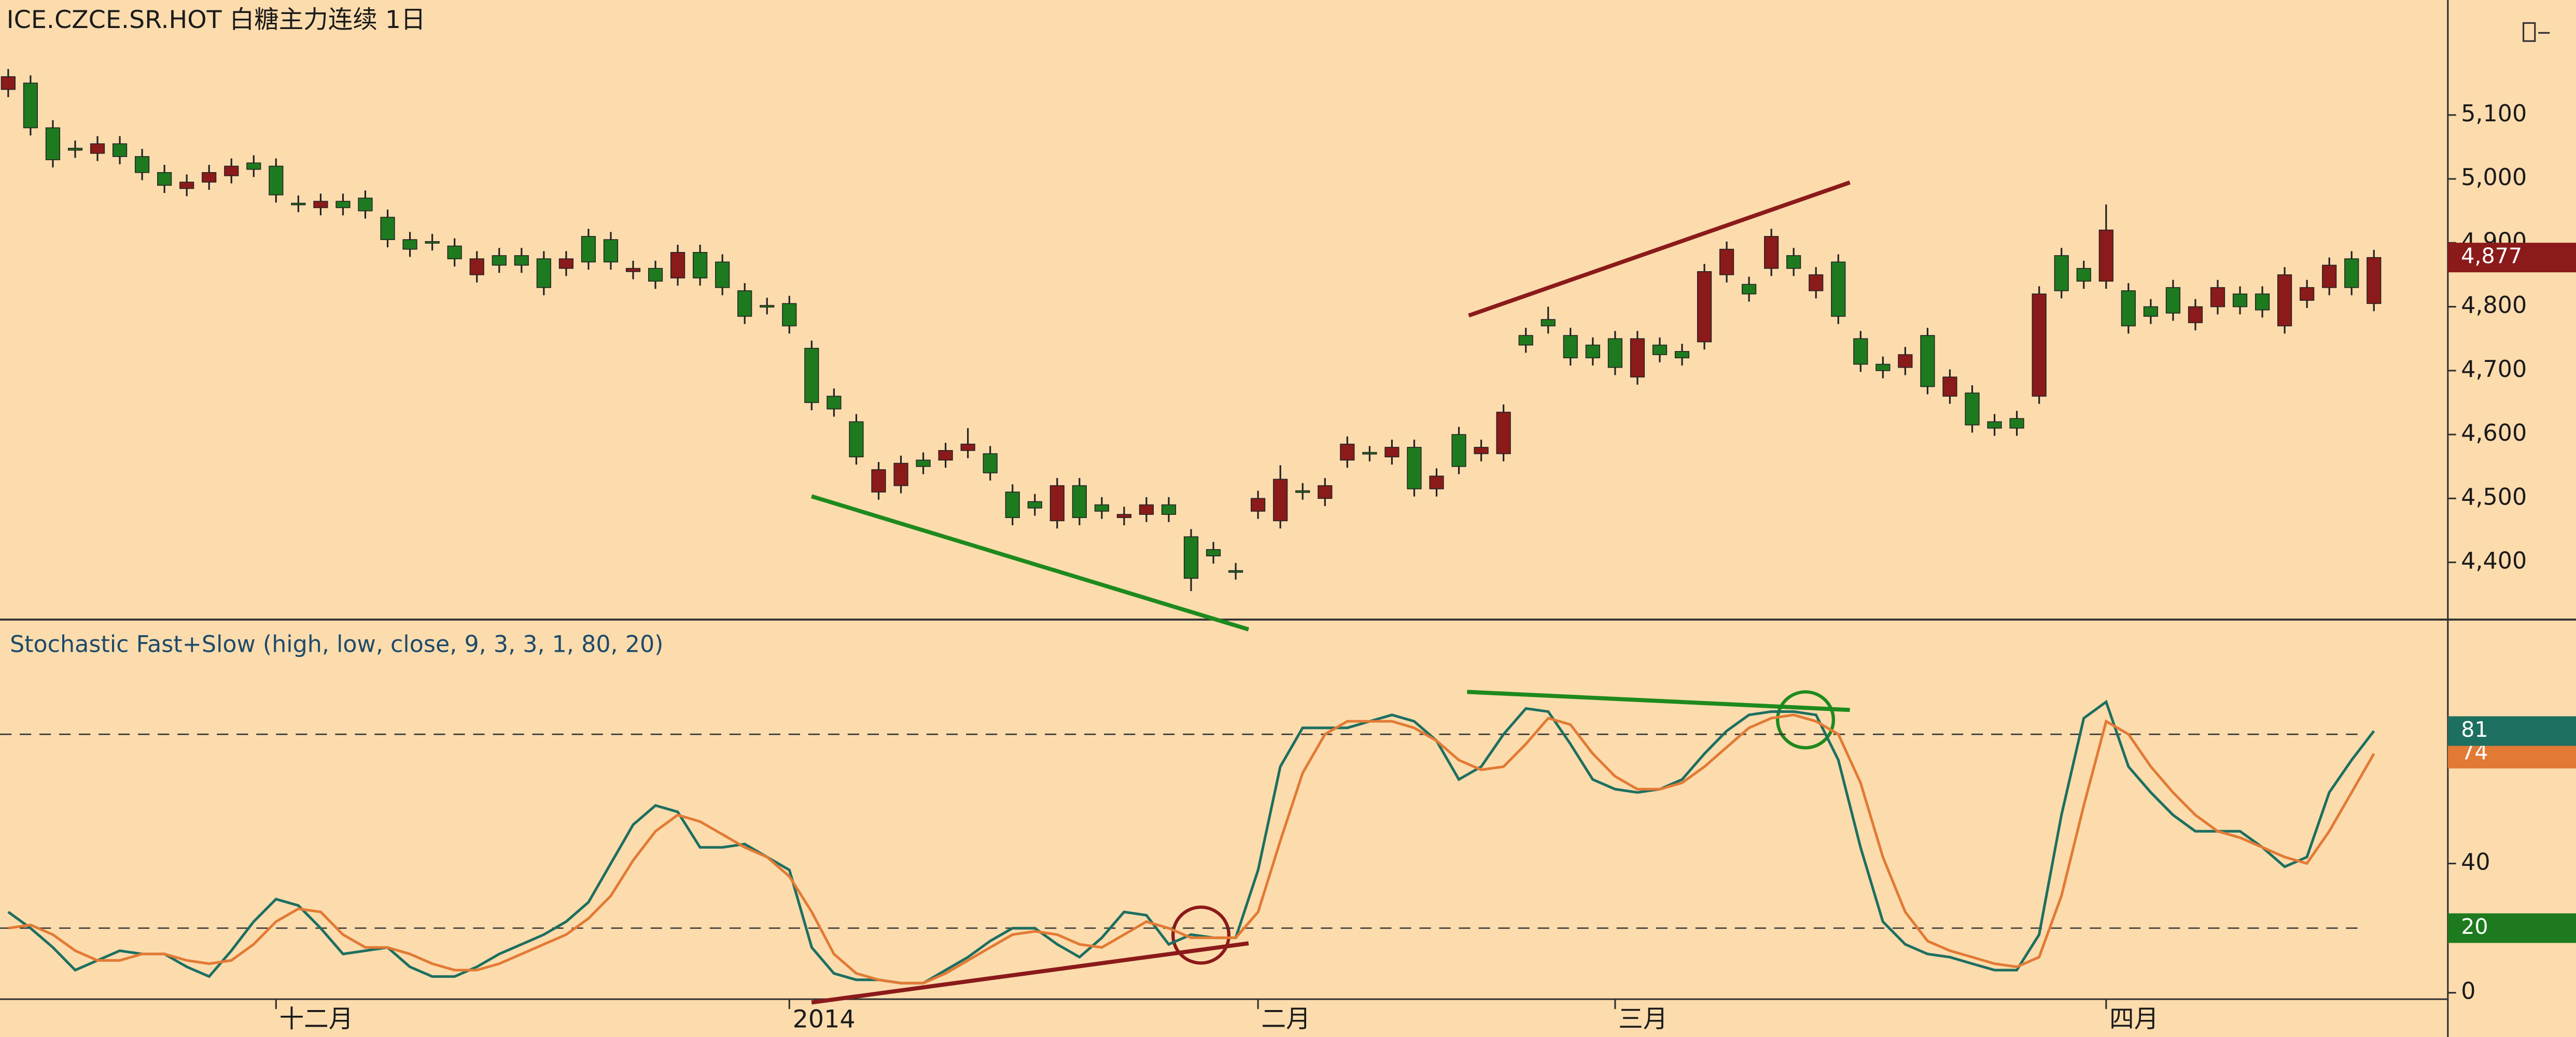 The height and width of the screenshot is (1037, 2576). Describe the element at coordinates (2494, 114) in the screenshot. I see `y-tick-label: 5,100` at that location.